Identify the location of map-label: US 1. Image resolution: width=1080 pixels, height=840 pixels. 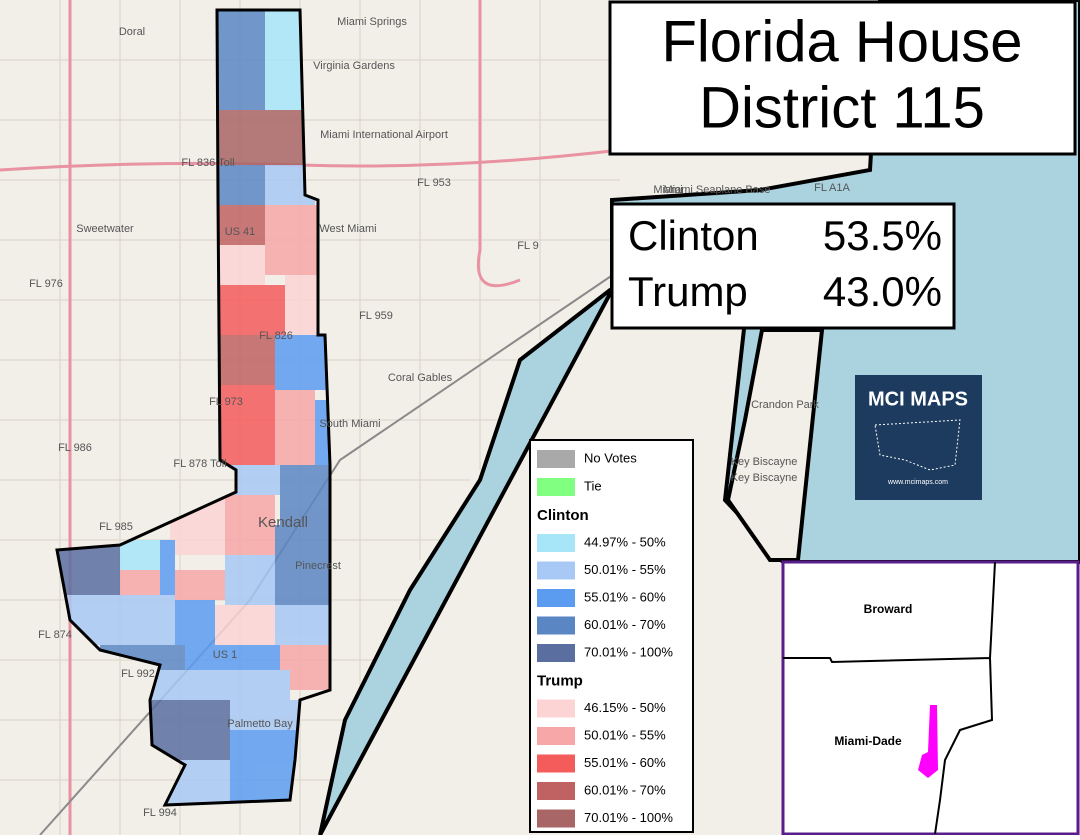
(225, 655).